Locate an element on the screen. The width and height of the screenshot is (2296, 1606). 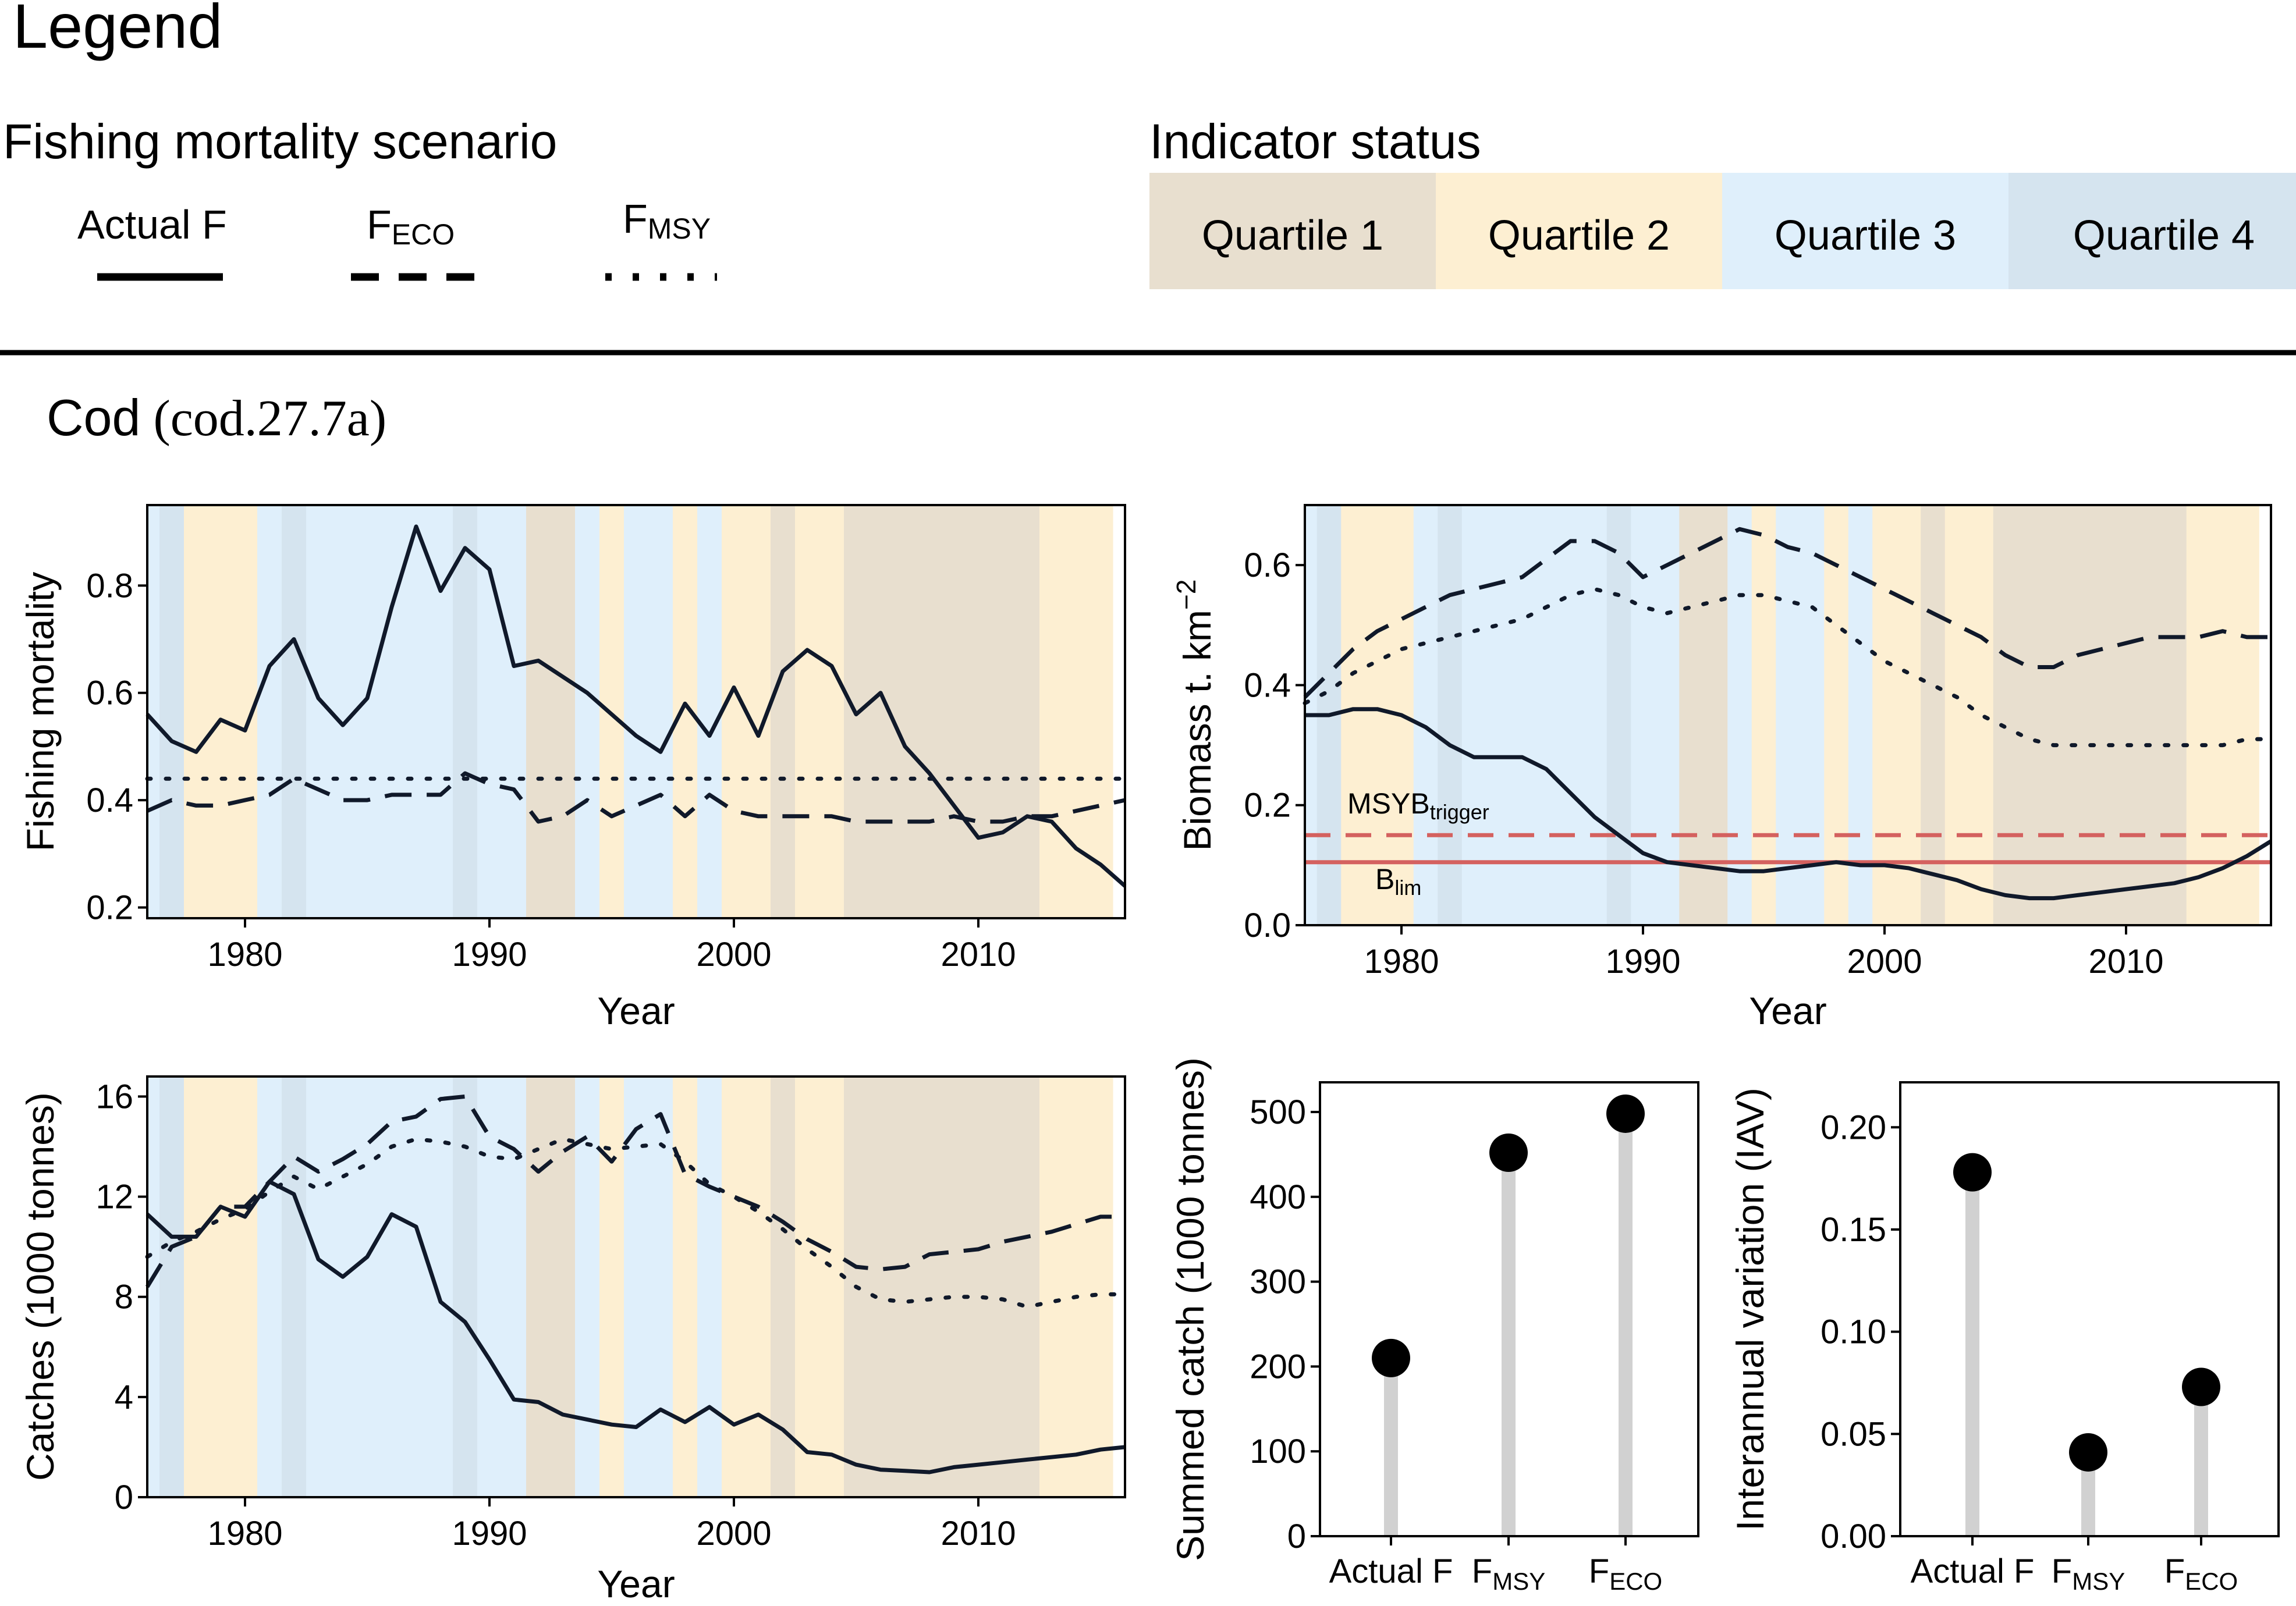
iav-ylabel: Interannual variation (IAV) is located at coordinates (1750, 1309).